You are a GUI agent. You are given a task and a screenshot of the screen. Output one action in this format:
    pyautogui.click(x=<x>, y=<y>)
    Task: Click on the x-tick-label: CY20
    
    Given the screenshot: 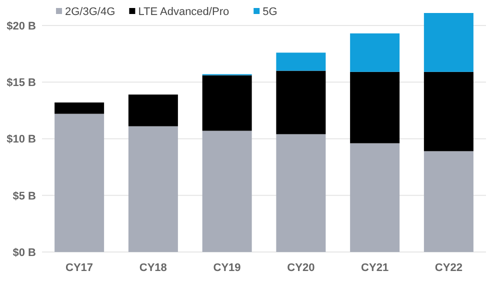 What is the action you would take?
    pyautogui.click(x=301, y=268)
    